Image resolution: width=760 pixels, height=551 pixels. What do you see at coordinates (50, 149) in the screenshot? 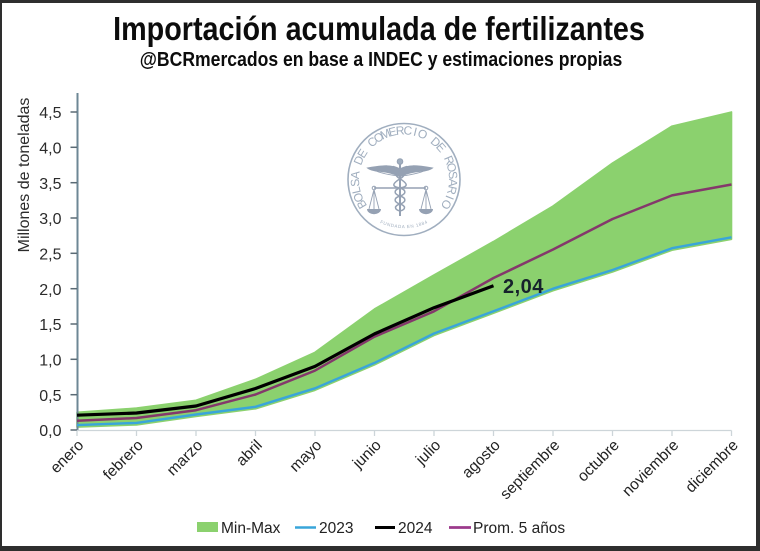
I see `svg-text: 4,0` at bounding box center [50, 149].